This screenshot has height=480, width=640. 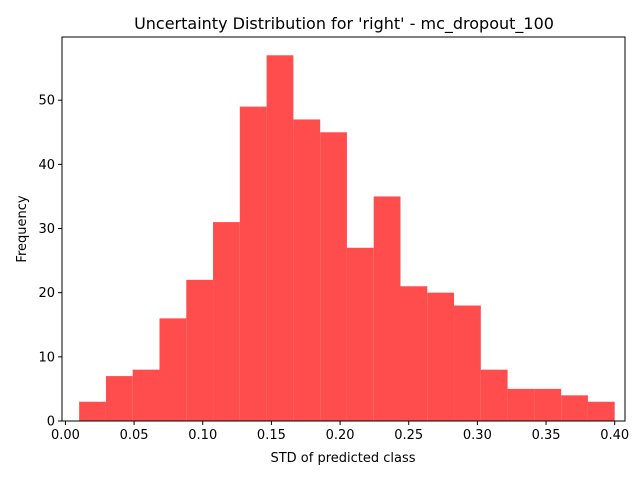 I want to click on y-axis-label: Frequency, so click(x=22, y=228).